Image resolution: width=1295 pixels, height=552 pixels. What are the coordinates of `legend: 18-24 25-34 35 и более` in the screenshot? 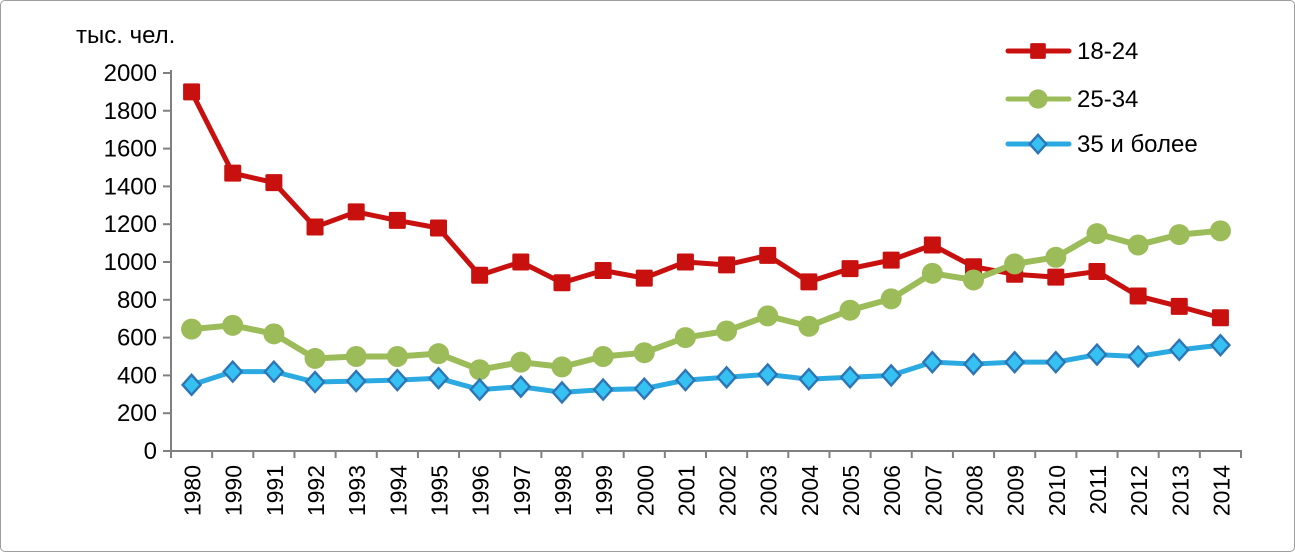 It's located at (1101, 98).